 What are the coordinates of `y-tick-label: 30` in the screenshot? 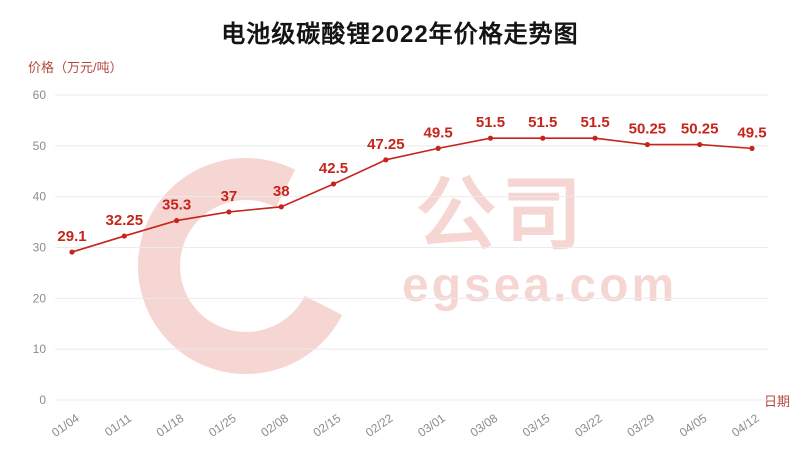 It's located at (40, 248).